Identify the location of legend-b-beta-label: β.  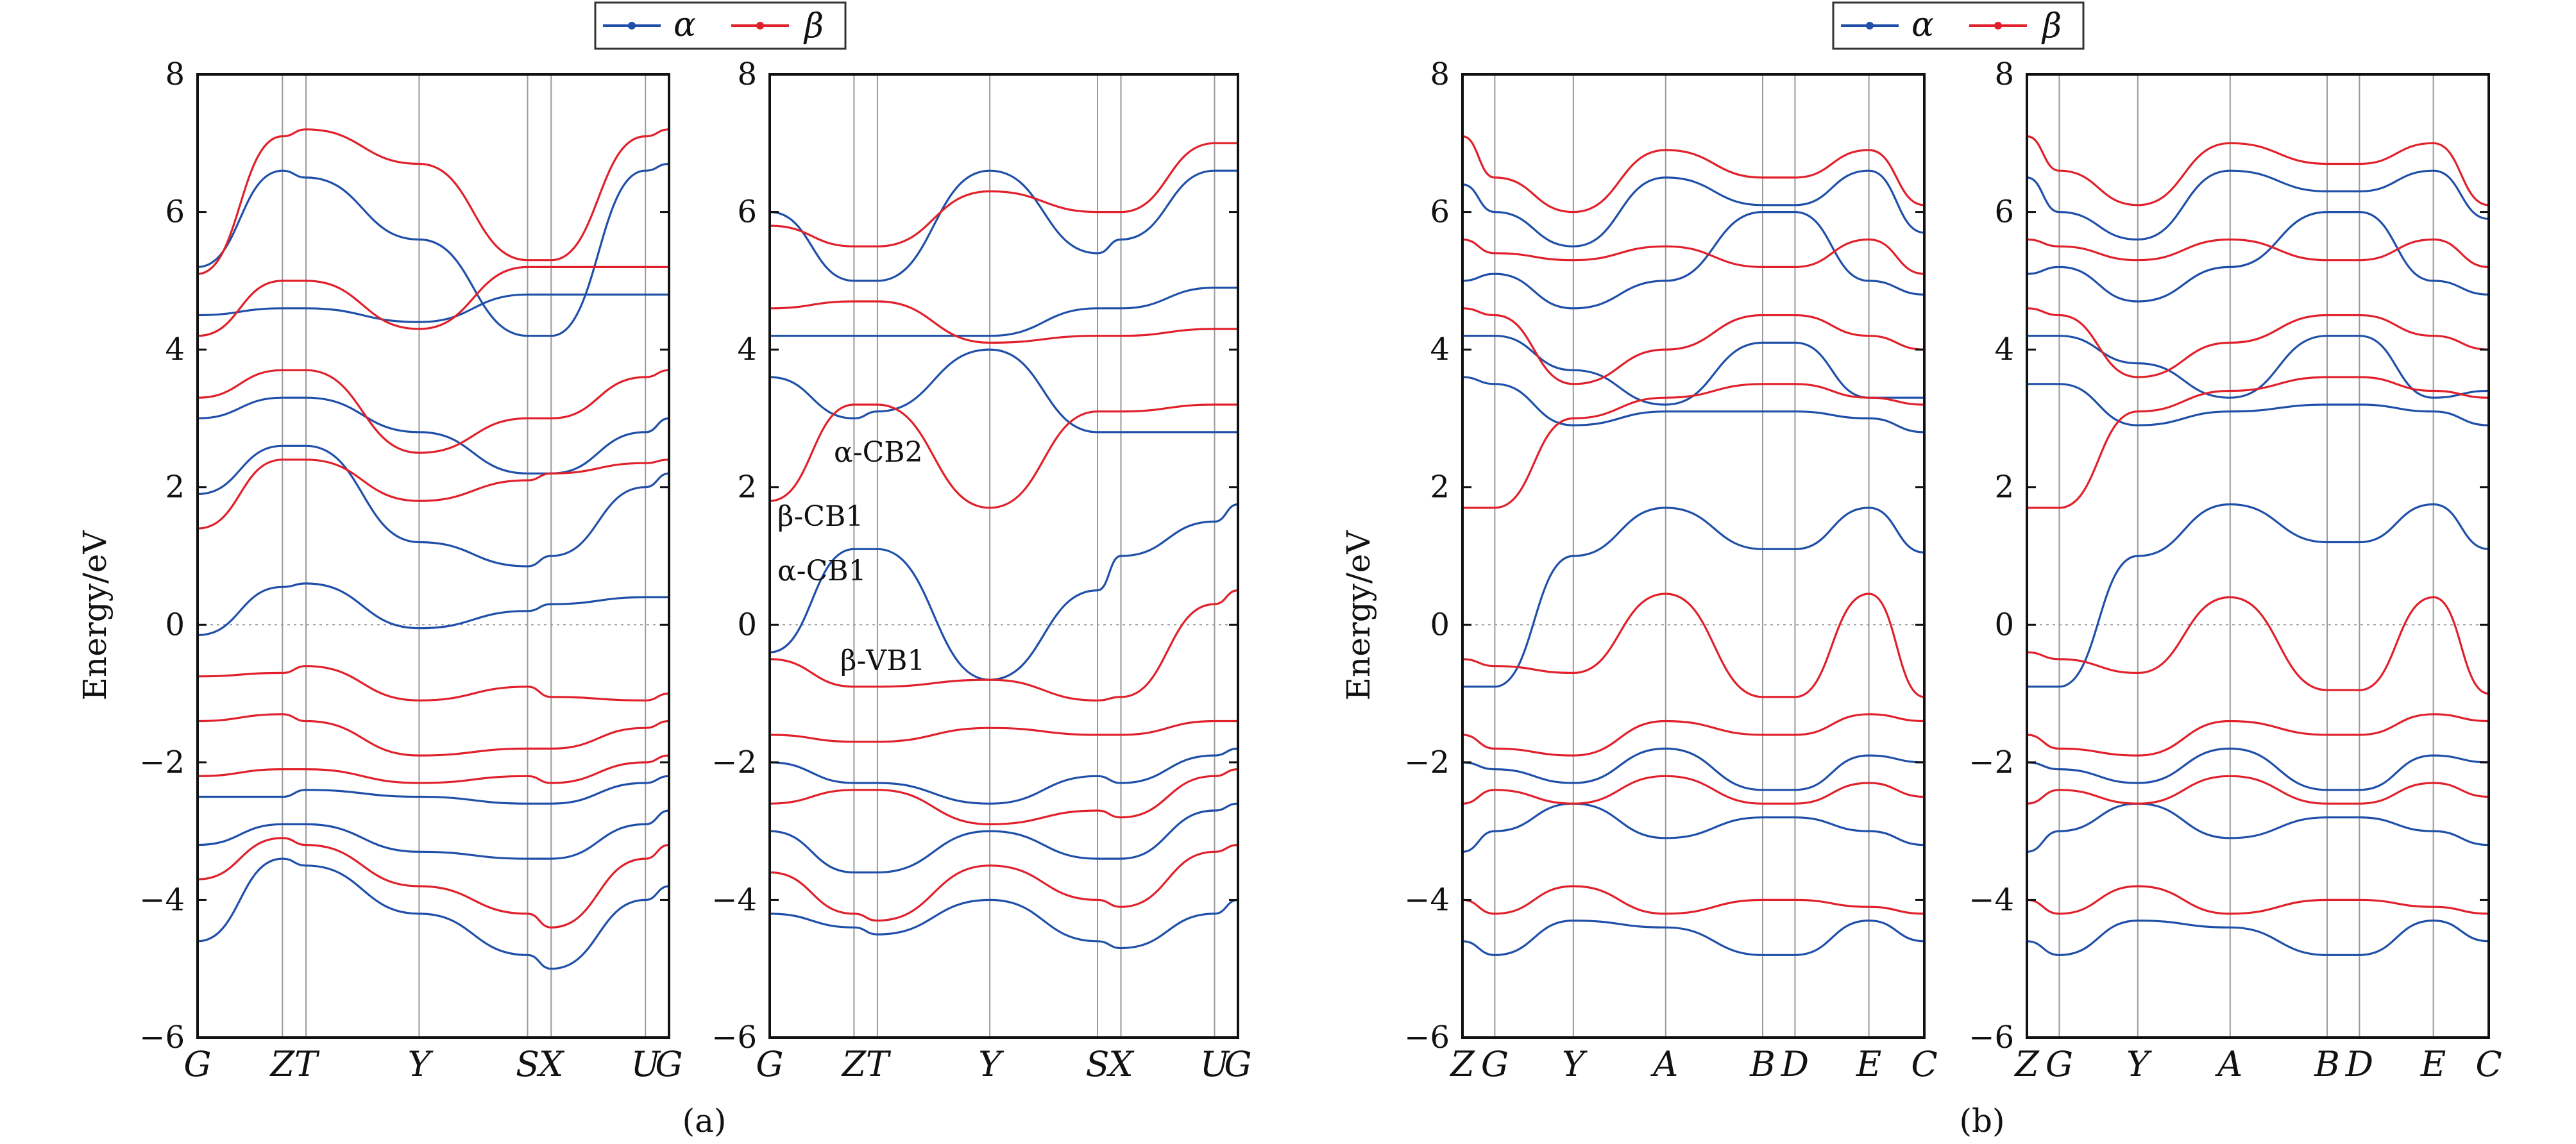
(2051, 26).